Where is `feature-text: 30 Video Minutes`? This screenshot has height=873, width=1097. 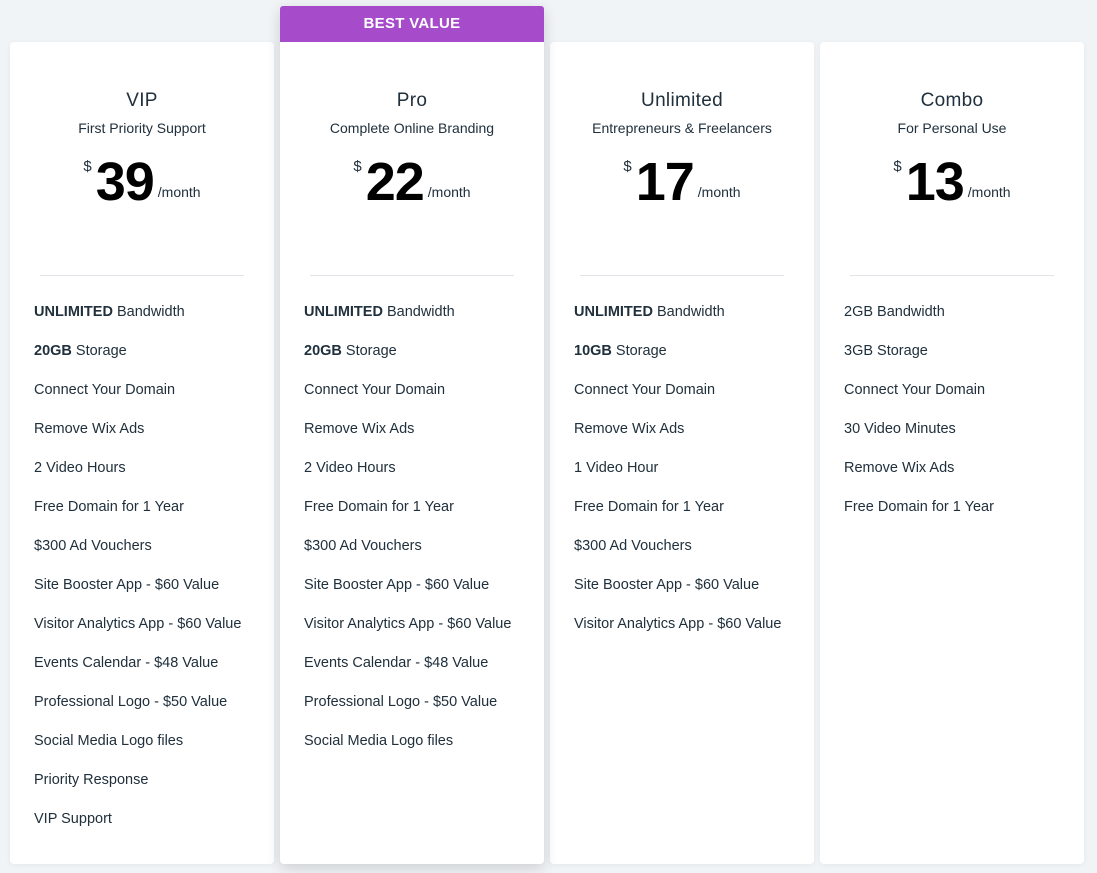 feature-text: 30 Video Minutes is located at coordinates (900, 429).